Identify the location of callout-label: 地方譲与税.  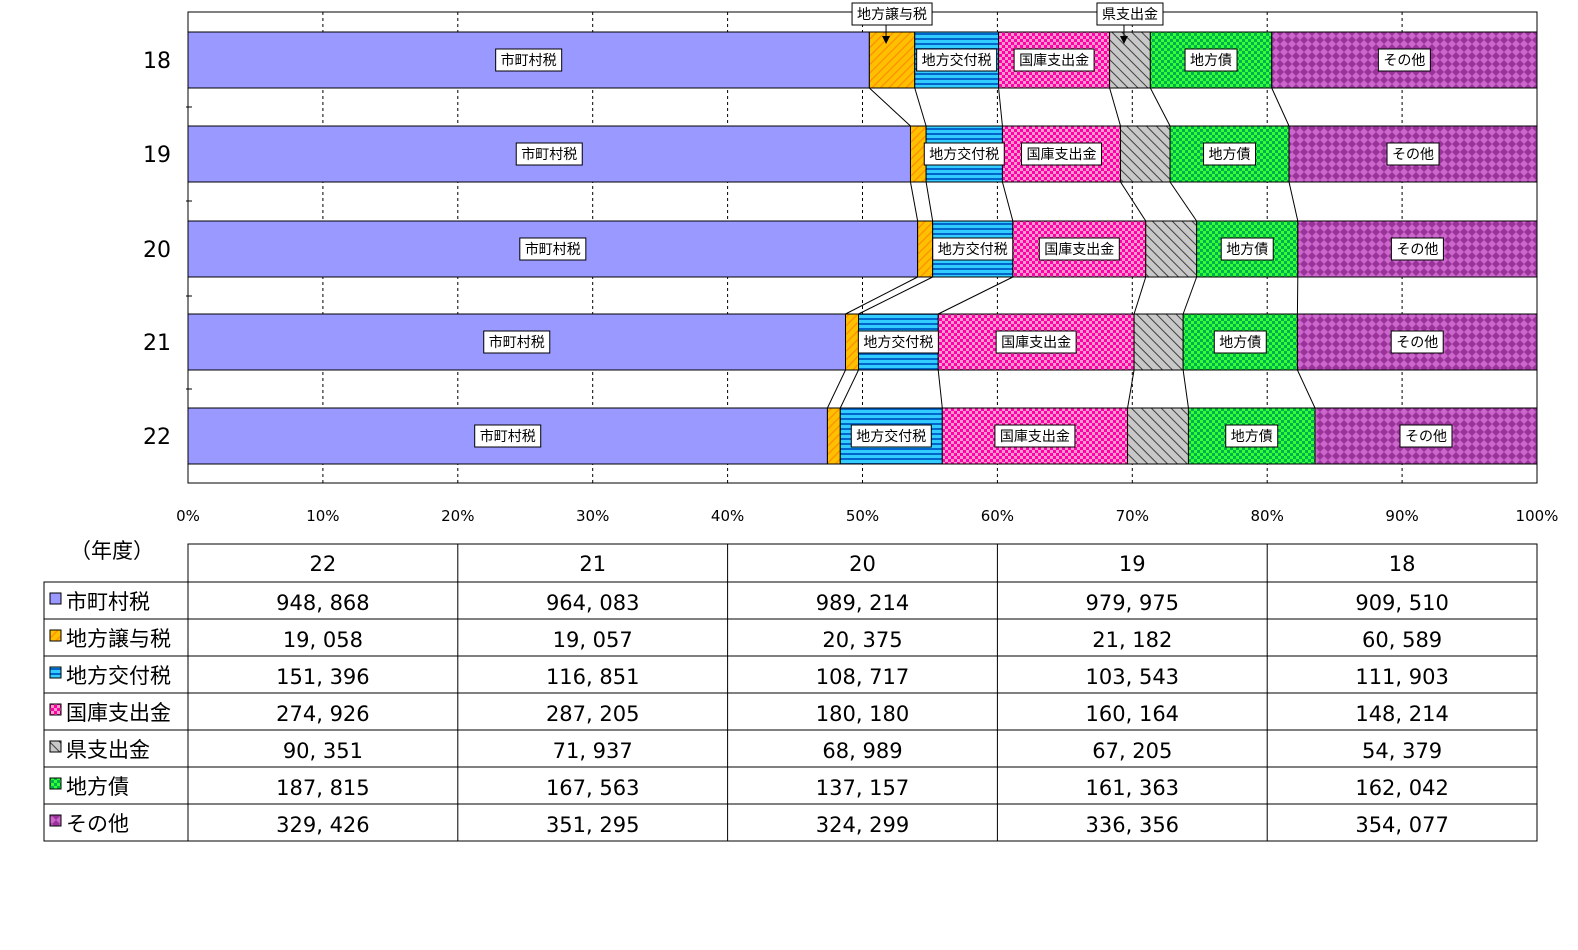
(892, 15).